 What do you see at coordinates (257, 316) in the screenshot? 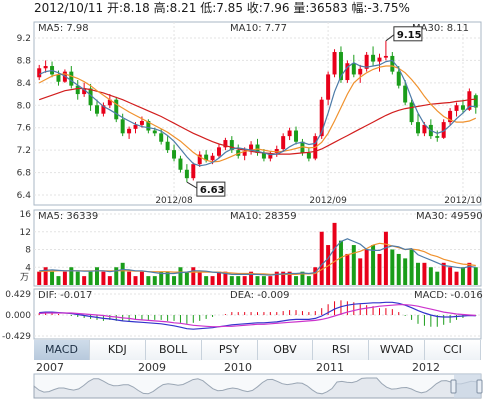
I see `dea-line` at bounding box center [257, 316].